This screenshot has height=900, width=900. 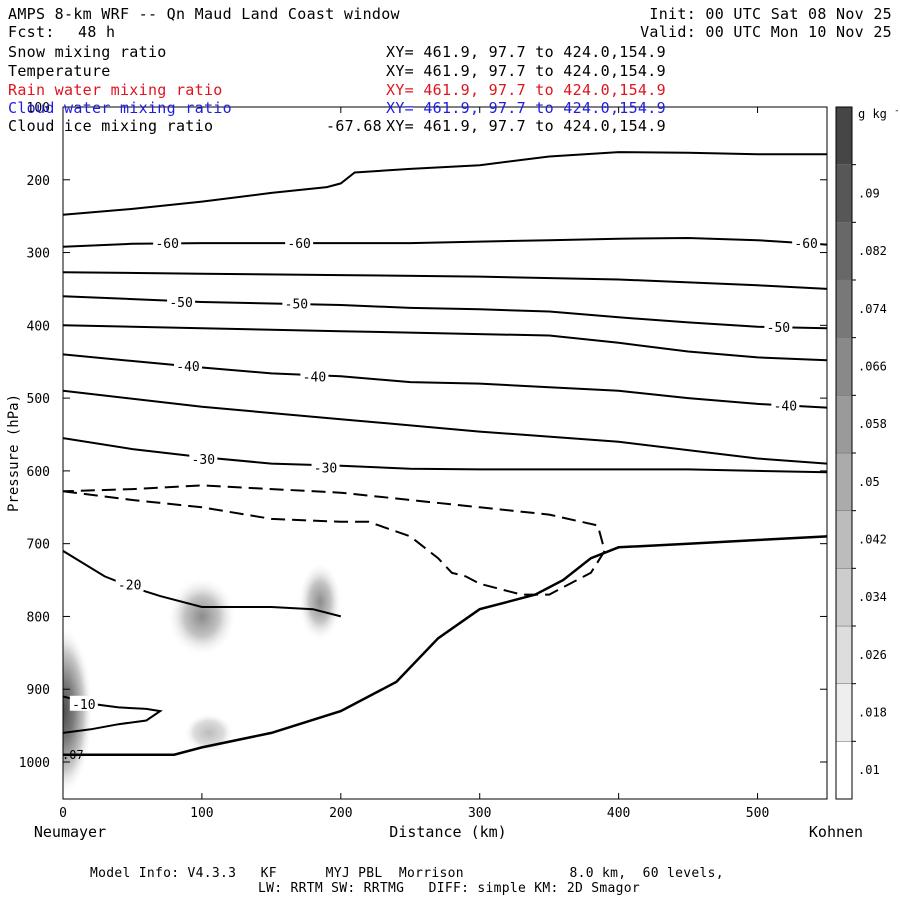 I want to click on x-tick-label: 100, so click(x=201, y=813).